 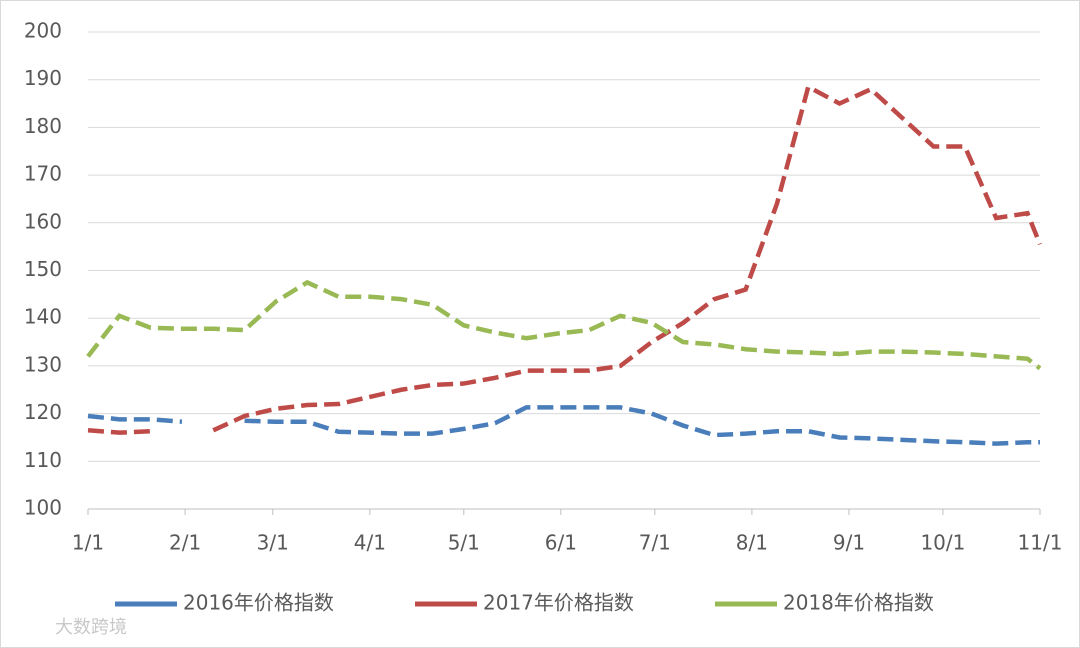 What do you see at coordinates (185, 543) in the screenshot?
I see `x-tick-label: 2/1` at bounding box center [185, 543].